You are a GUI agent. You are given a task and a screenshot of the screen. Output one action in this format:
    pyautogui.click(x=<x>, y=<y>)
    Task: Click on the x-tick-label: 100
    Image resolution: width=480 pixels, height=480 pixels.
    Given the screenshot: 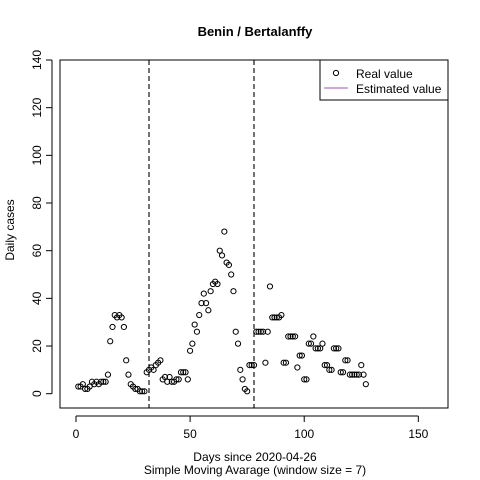 What is the action you would take?
    pyautogui.click(x=304, y=434)
    